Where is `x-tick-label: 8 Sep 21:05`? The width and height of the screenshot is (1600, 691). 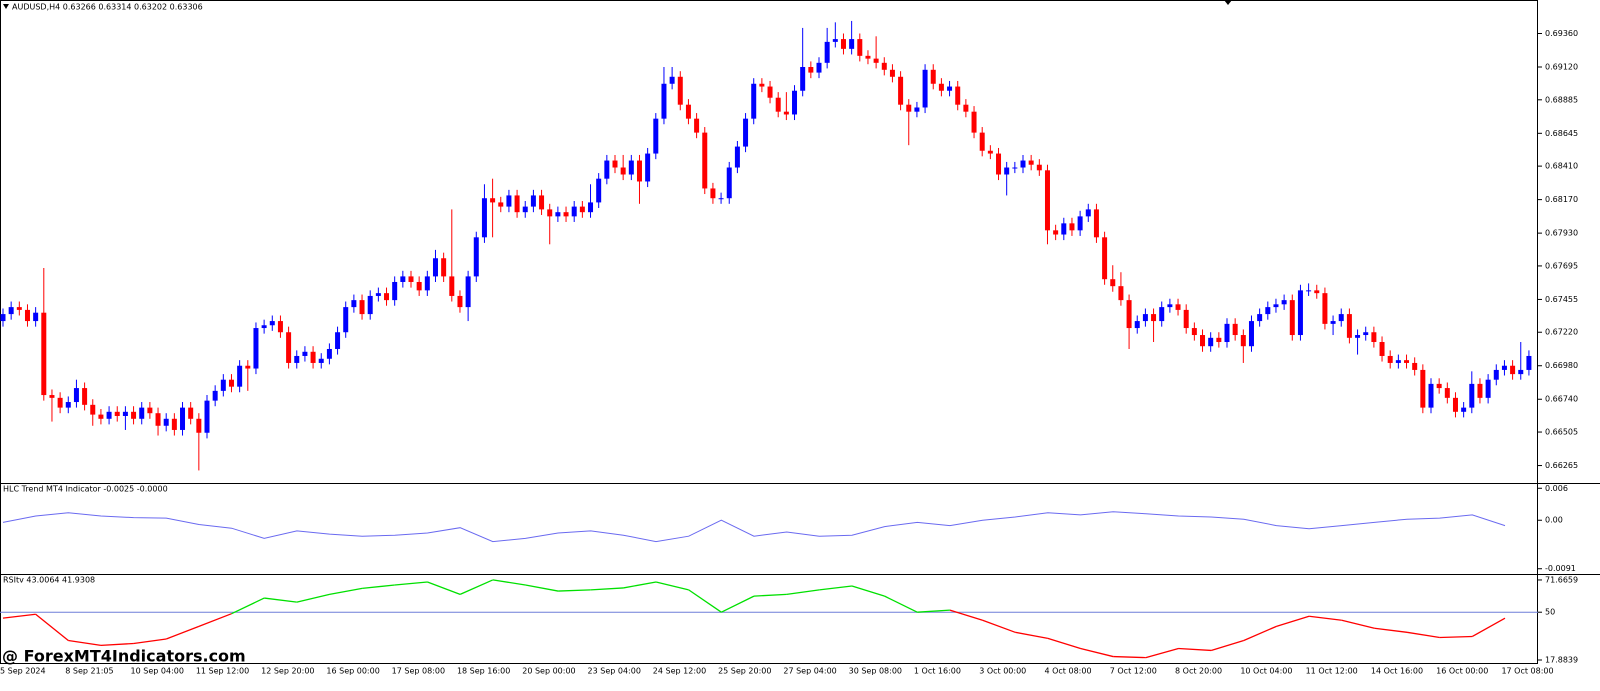
x-tick-label: 8 Sep 21:05 is located at coordinates (89, 671).